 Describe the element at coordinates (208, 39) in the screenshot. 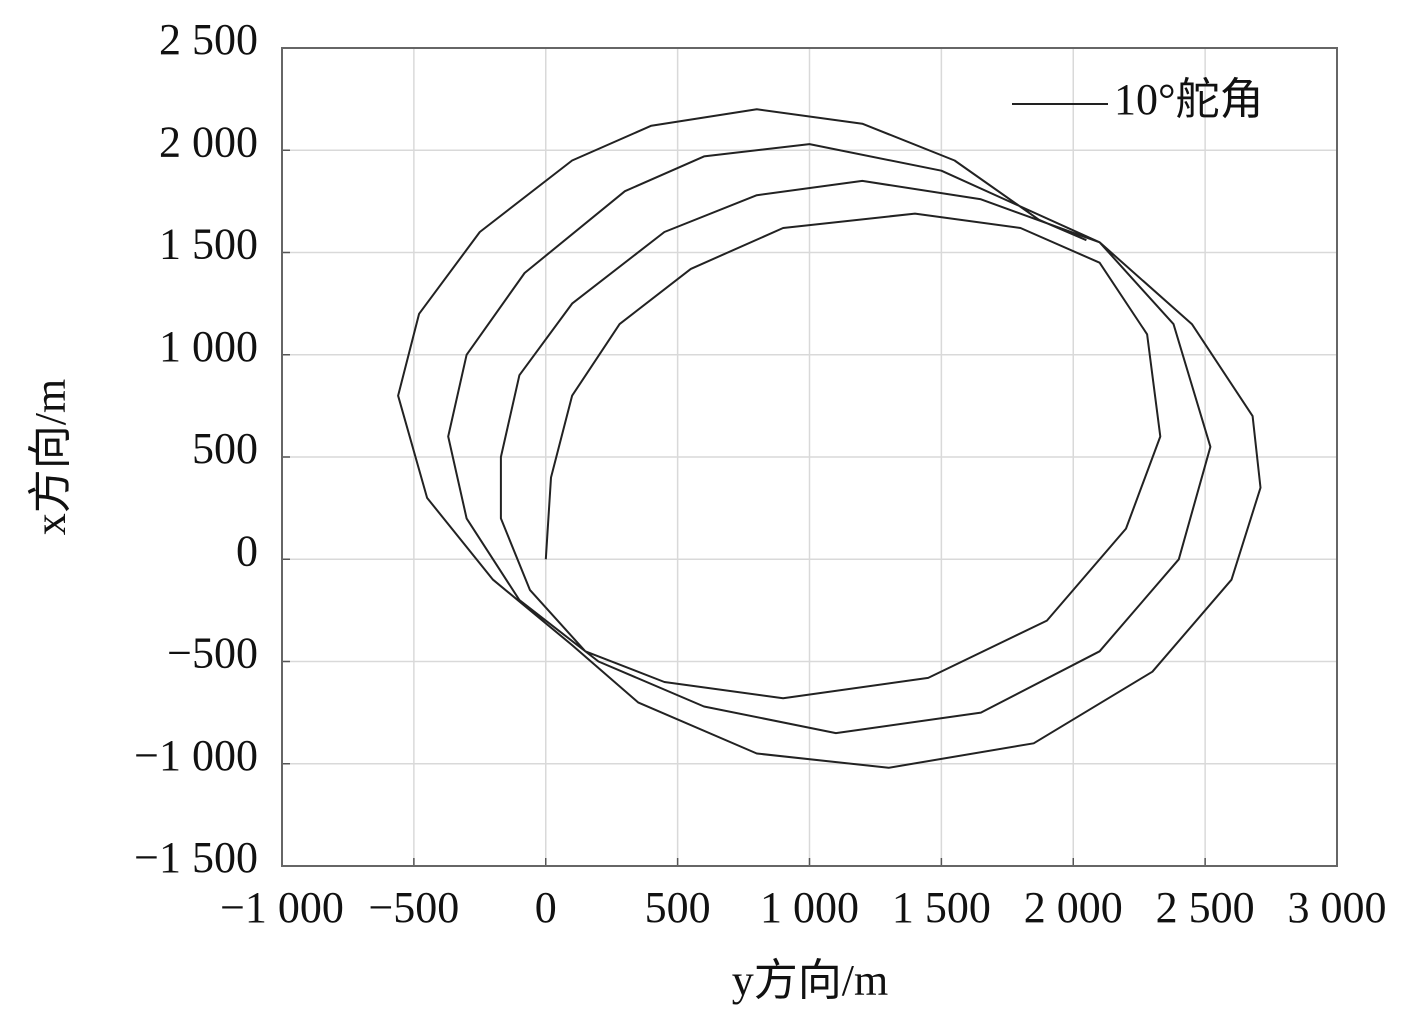

I see `y-tick-label: 2 500` at that location.